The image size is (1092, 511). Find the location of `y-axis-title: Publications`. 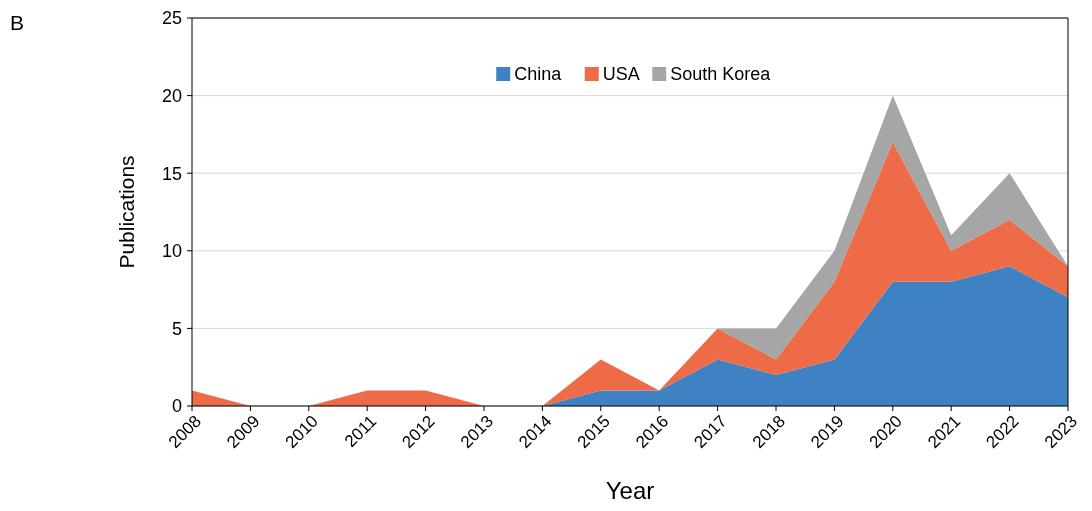

y-axis-title: Publications is located at coordinates (126, 212).